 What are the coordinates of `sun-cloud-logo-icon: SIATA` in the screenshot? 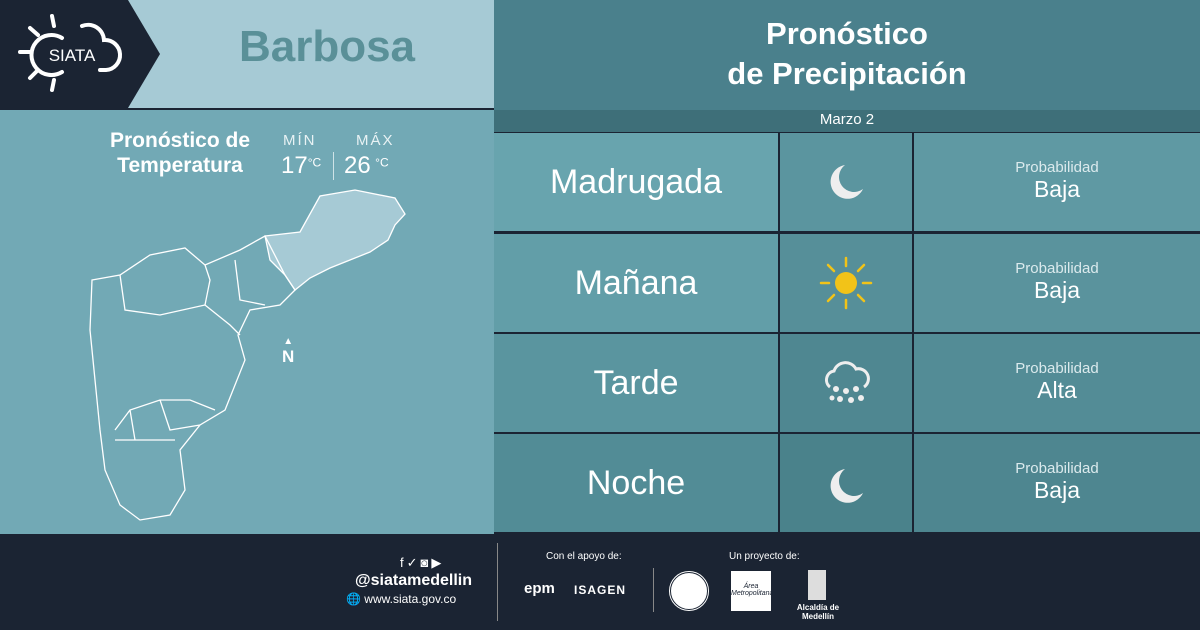 It's located at (70, 53).